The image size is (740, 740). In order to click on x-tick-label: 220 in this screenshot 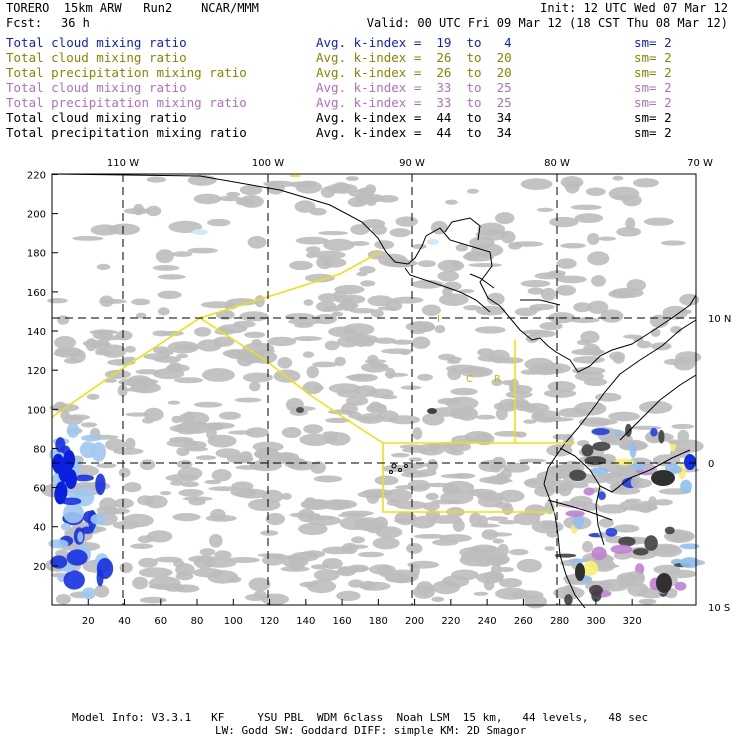, I will do `click(450, 621)`.